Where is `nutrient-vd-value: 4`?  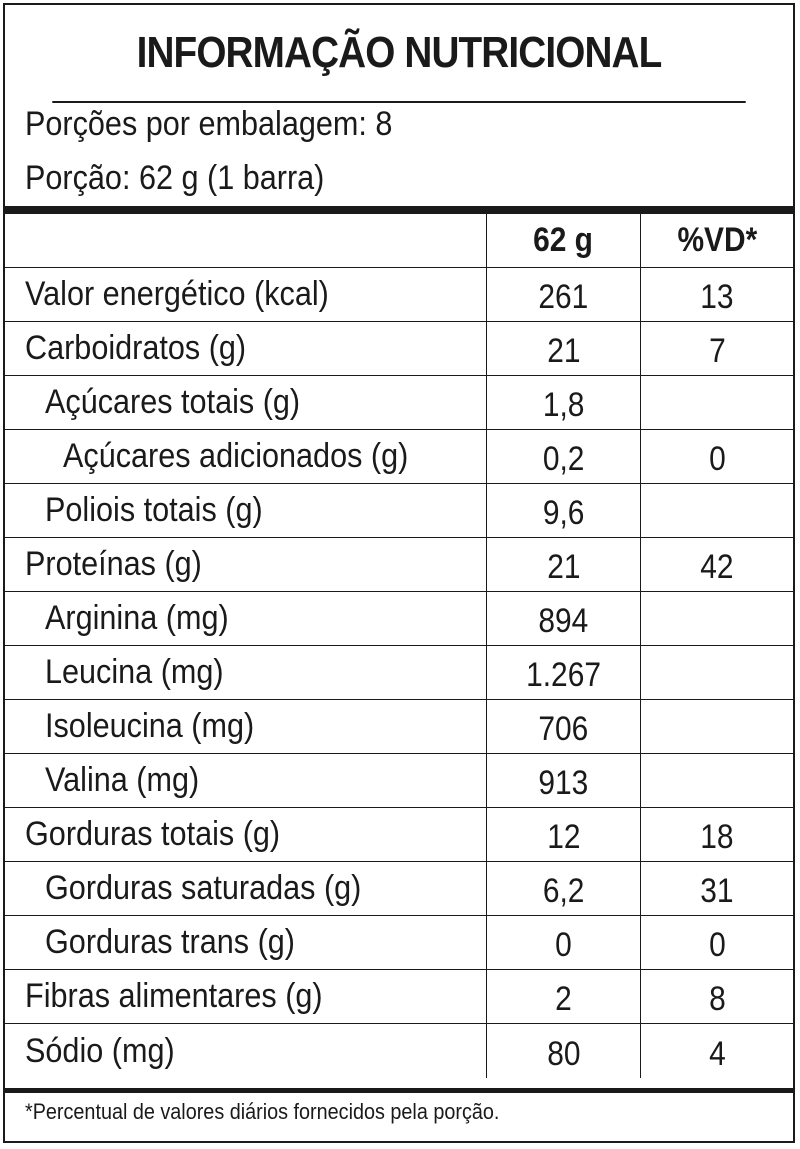 nutrient-vd-value: 4 is located at coordinates (717, 1054).